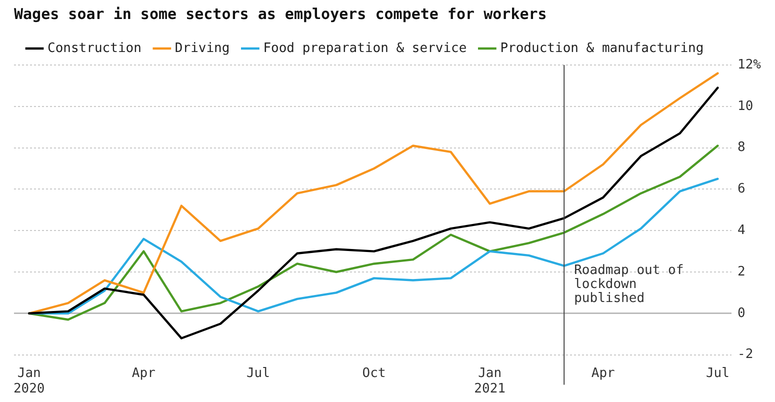 The width and height of the screenshot is (775, 402). What do you see at coordinates (365, 48) in the screenshot?
I see `legend-label: Food preparation & service` at bounding box center [365, 48].